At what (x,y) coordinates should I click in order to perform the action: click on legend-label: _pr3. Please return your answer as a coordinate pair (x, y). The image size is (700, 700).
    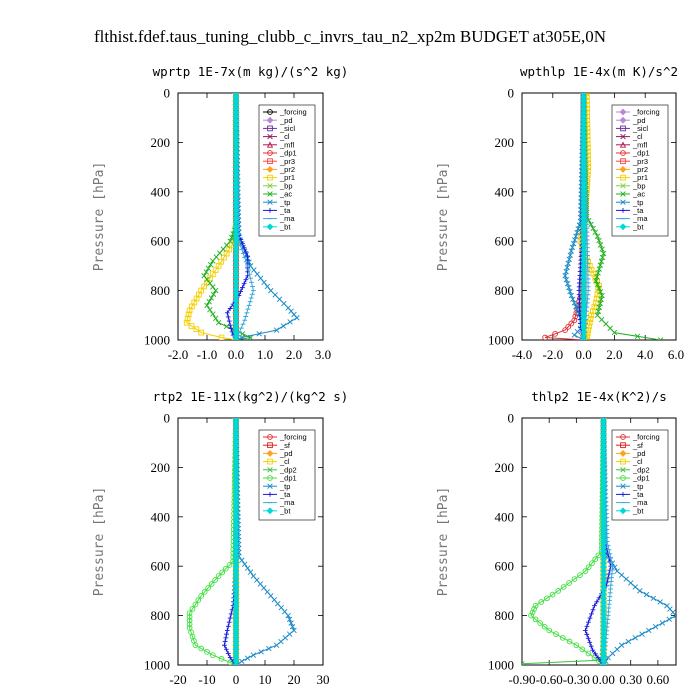
    Looking at the image, I should click on (287, 161).